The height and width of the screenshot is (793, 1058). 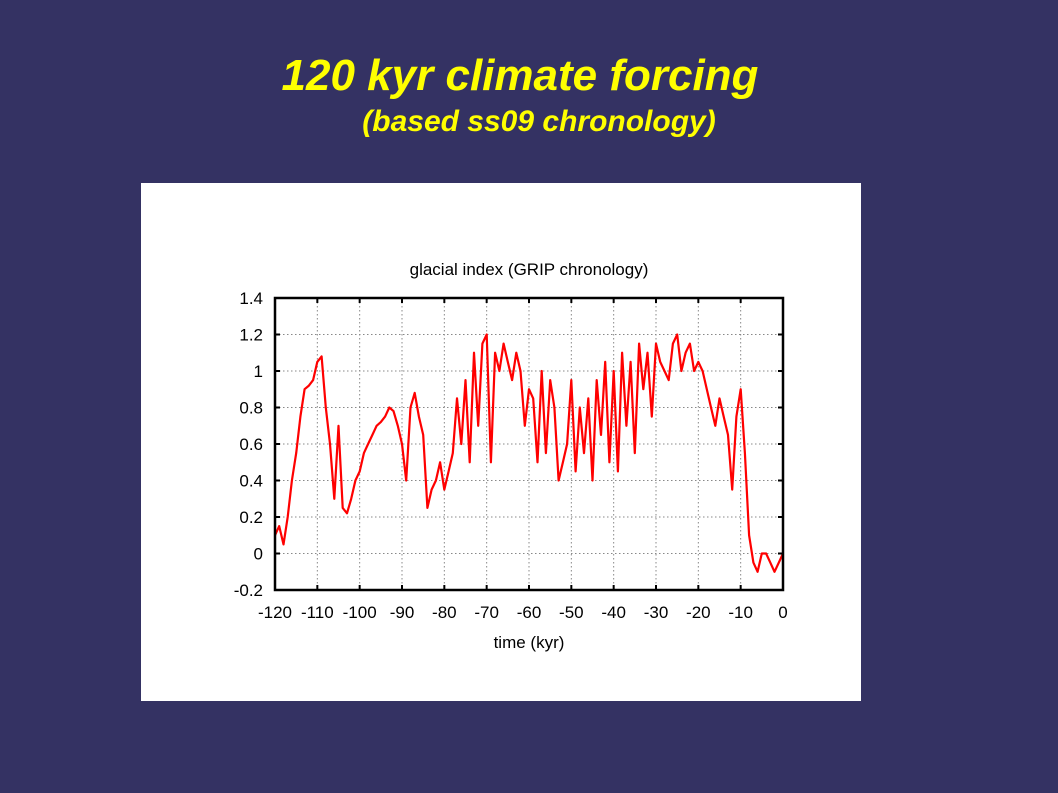 What do you see at coordinates (360, 612) in the screenshot?
I see `x-tick-label: -100` at bounding box center [360, 612].